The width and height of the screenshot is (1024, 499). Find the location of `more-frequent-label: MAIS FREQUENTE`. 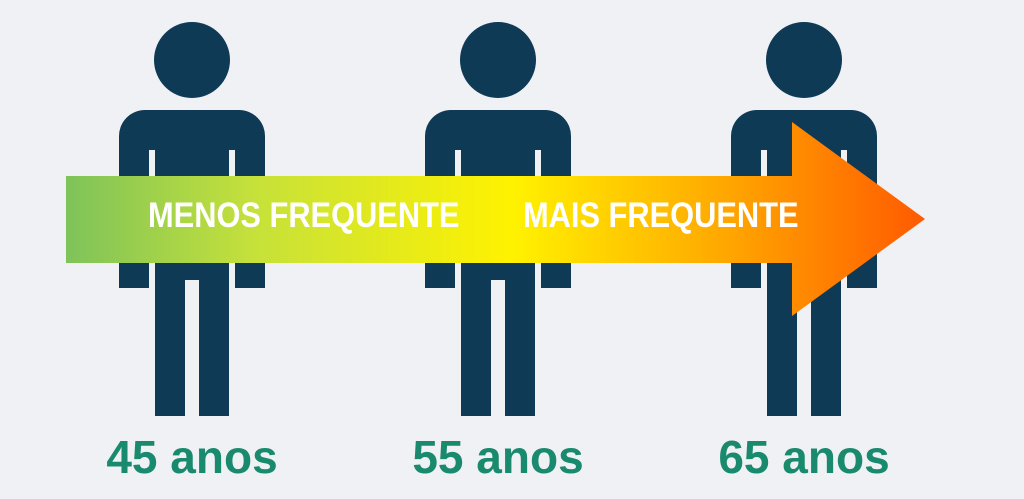

more-frequent-label: MAIS FREQUENTE is located at coordinates (661, 215).